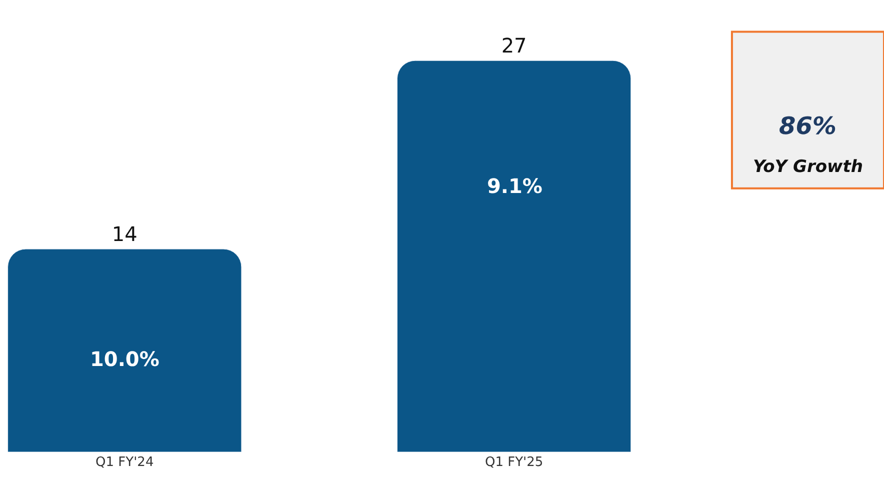  What do you see at coordinates (514, 462) in the screenshot?
I see `x-tick-label: Q1 FY'25` at bounding box center [514, 462].